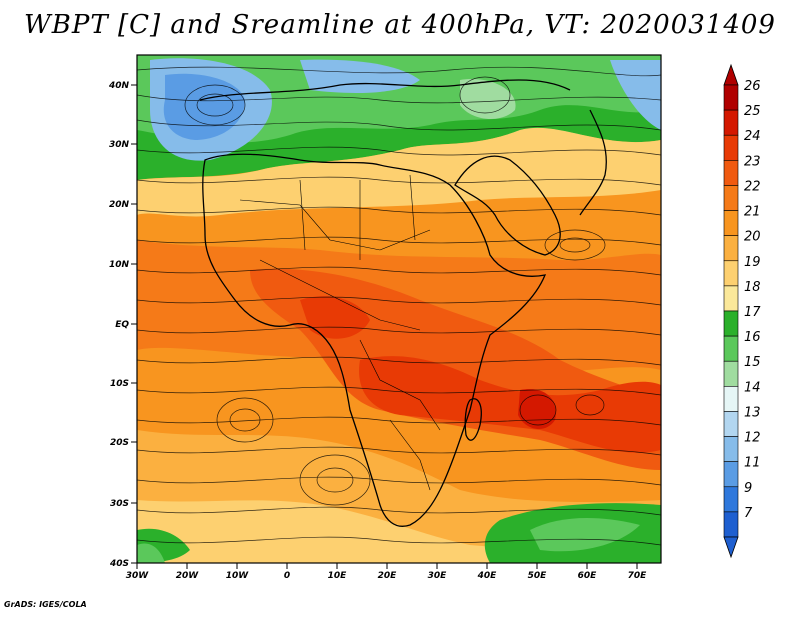 The width and height of the screenshot is (800, 618). Describe the element at coordinates (138, 576) in the screenshot. I see `lon-label: 30W` at that location.